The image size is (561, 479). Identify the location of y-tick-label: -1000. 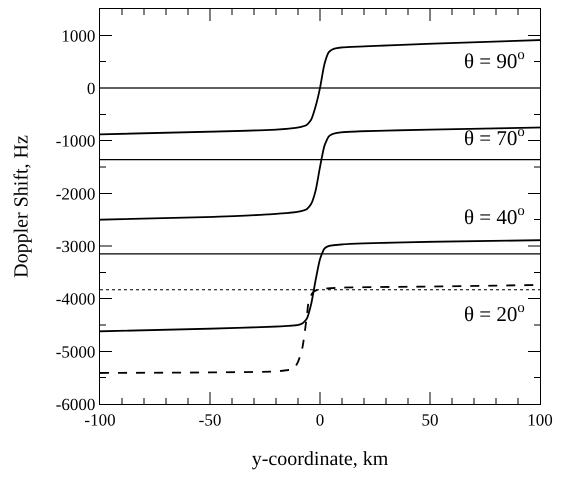
(76, 141).